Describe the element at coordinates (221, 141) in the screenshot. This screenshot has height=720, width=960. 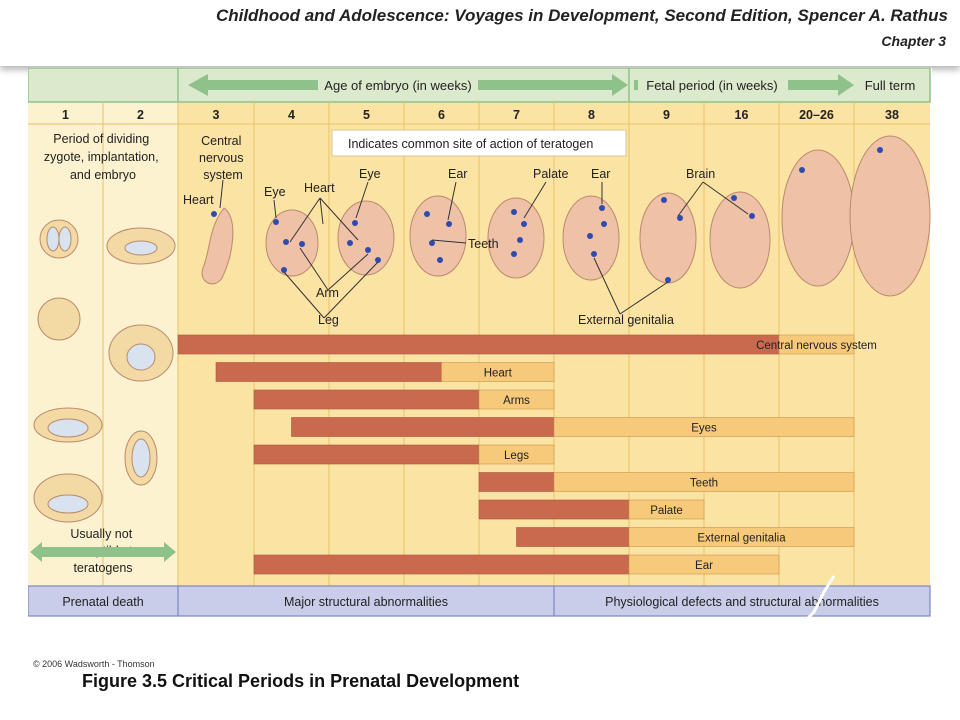
I see `cns-line-1: Central` at that location.